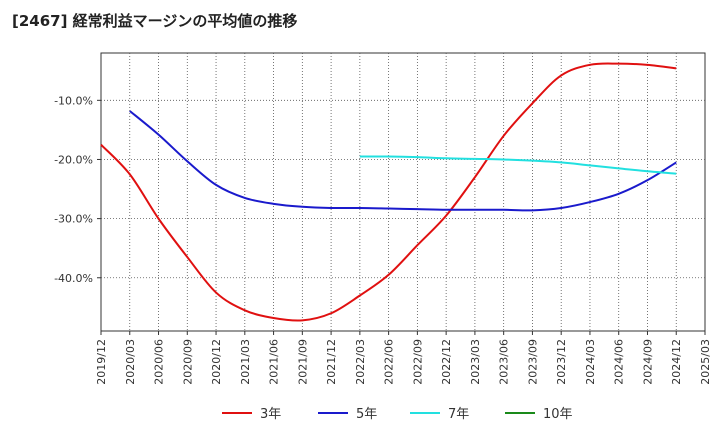 The width and height of the screenshot is (720, 440). Describe the element at coordinates (130, 362) in the screenshot. I see `x-tick-label: 2020/03` at that location.